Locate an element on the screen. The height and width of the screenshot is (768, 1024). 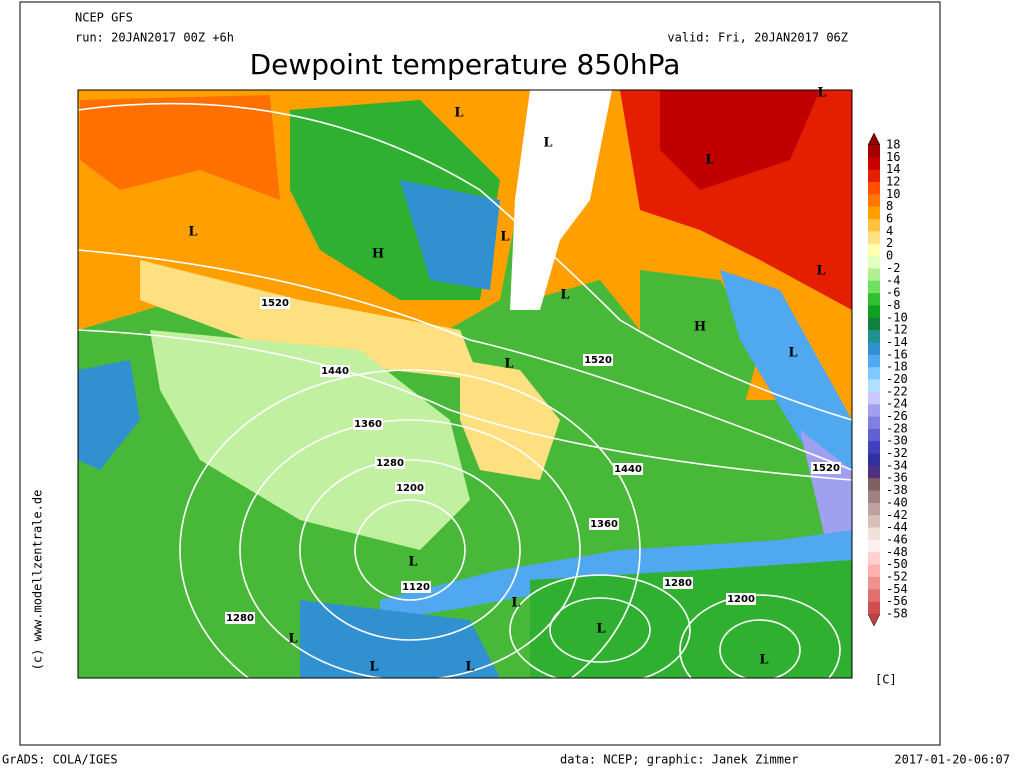
colorbar-label: -22 is located at coordinates (897, 391).